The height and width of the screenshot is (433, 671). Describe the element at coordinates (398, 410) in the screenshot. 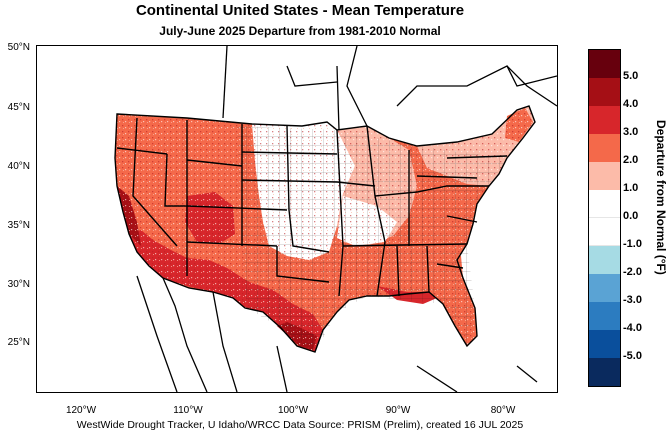

I see `lon-label-90: 90°W` at that location.